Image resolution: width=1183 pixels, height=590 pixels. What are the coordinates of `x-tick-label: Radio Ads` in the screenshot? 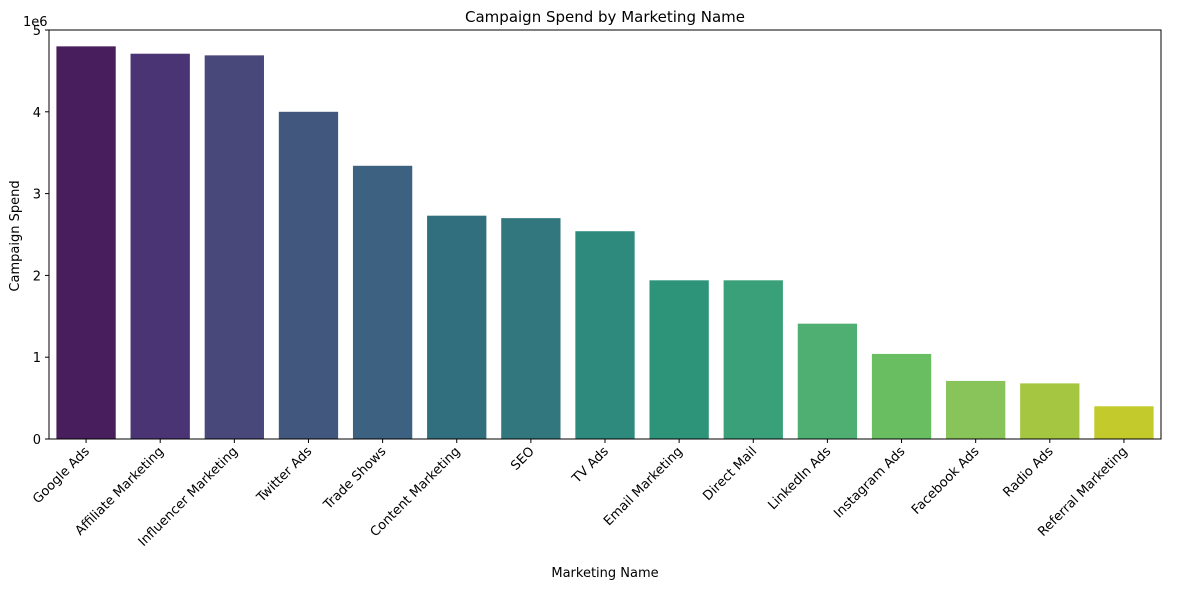 It's located at (1029, 472).